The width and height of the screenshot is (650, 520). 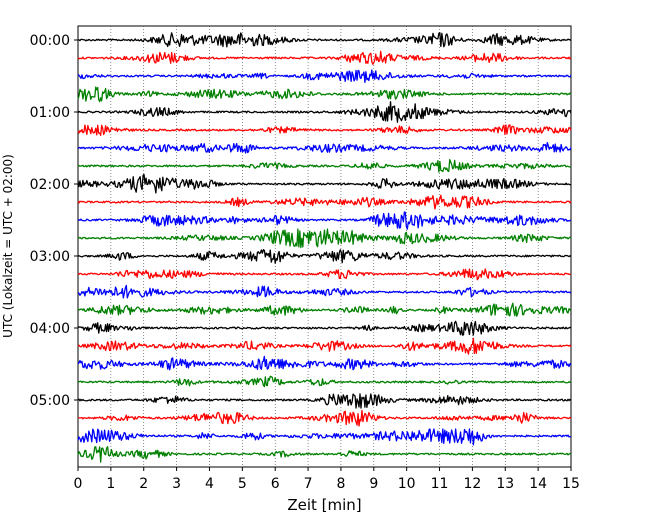 What do you see at coordinates (176, 484) in the screenshot?
I see `x-tick-label: 3` at bounding box center [176, 484].